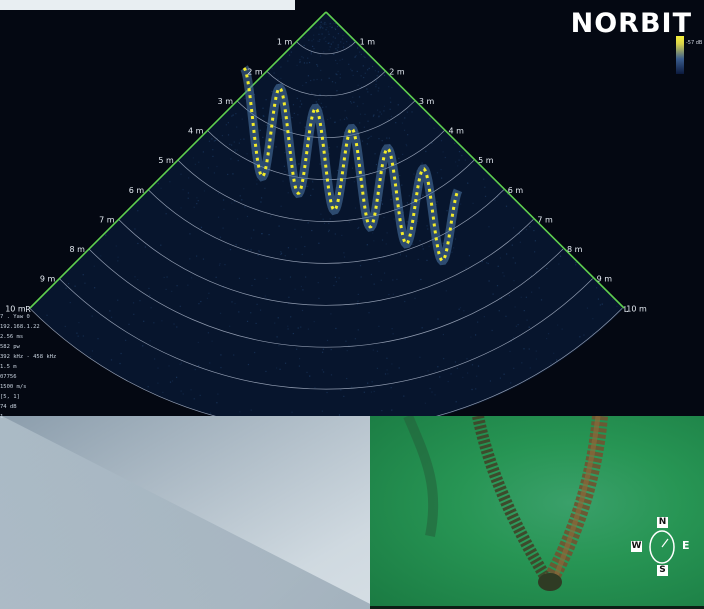 The image size is (704, 609). What do you see at coordinates (636, 546) in the screenshot?
I see `compass-west: W` at bounding box center [636, 546].